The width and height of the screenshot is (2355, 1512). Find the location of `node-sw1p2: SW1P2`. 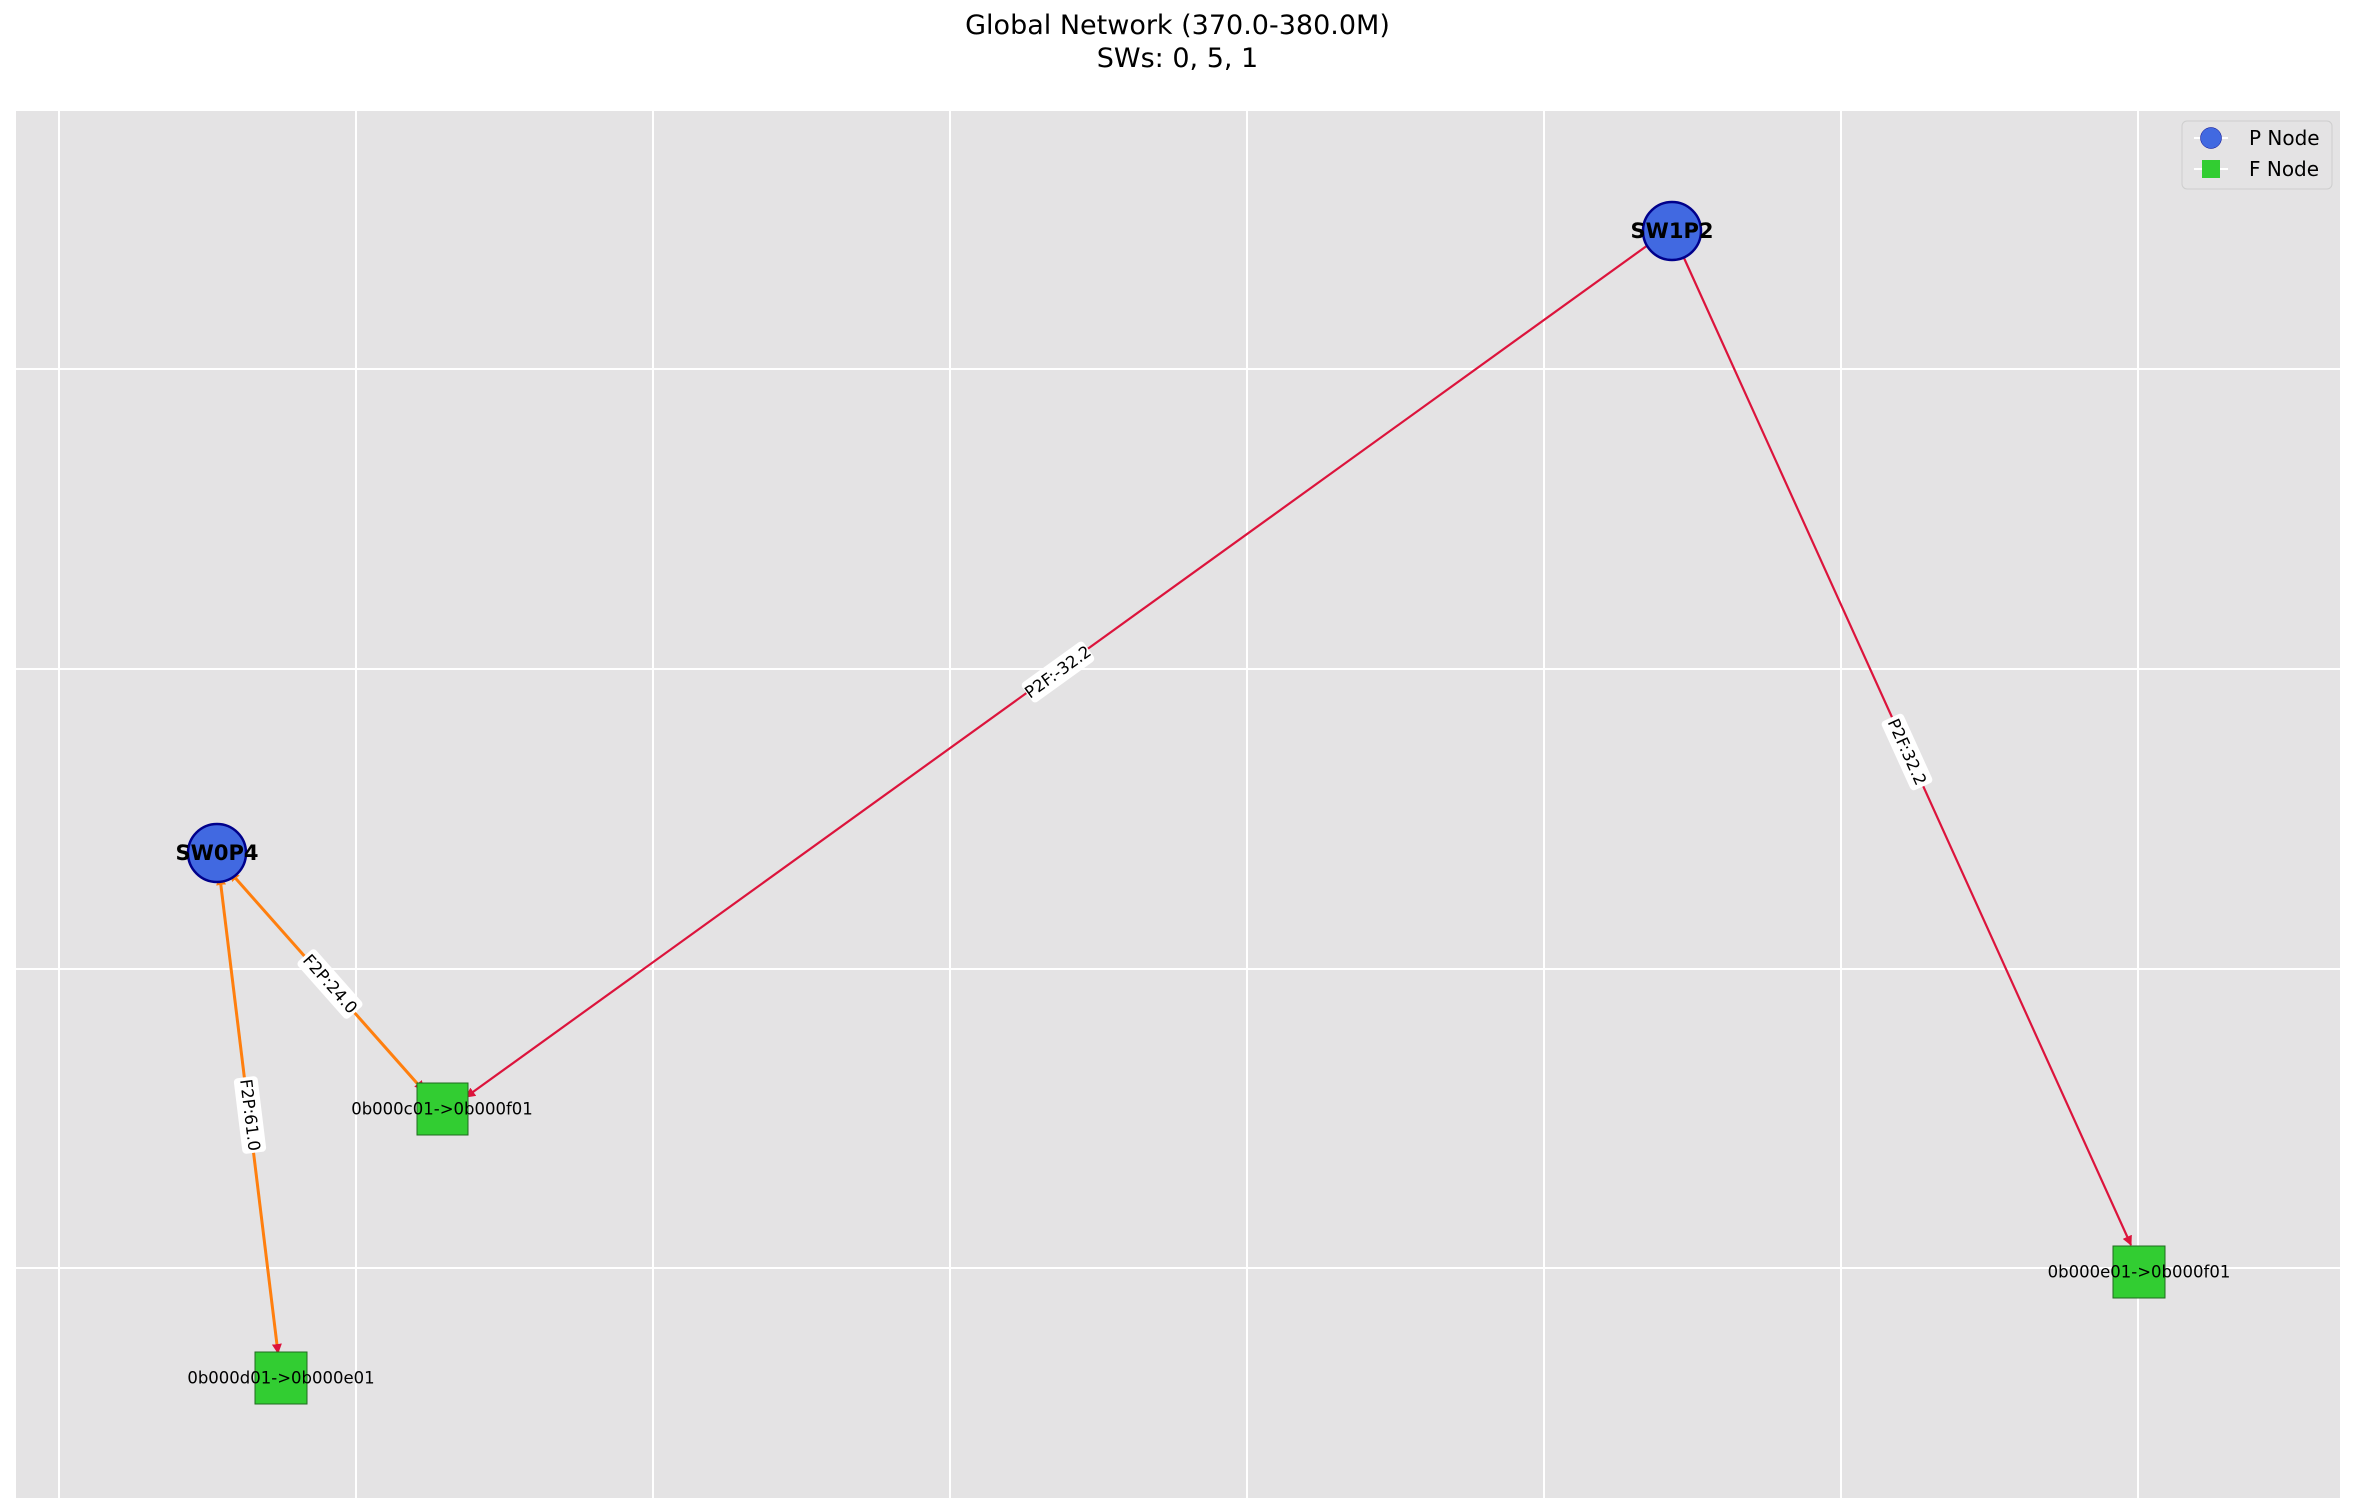

node-sw1p2: SW1P2 is located at coordinates (1672, 231).